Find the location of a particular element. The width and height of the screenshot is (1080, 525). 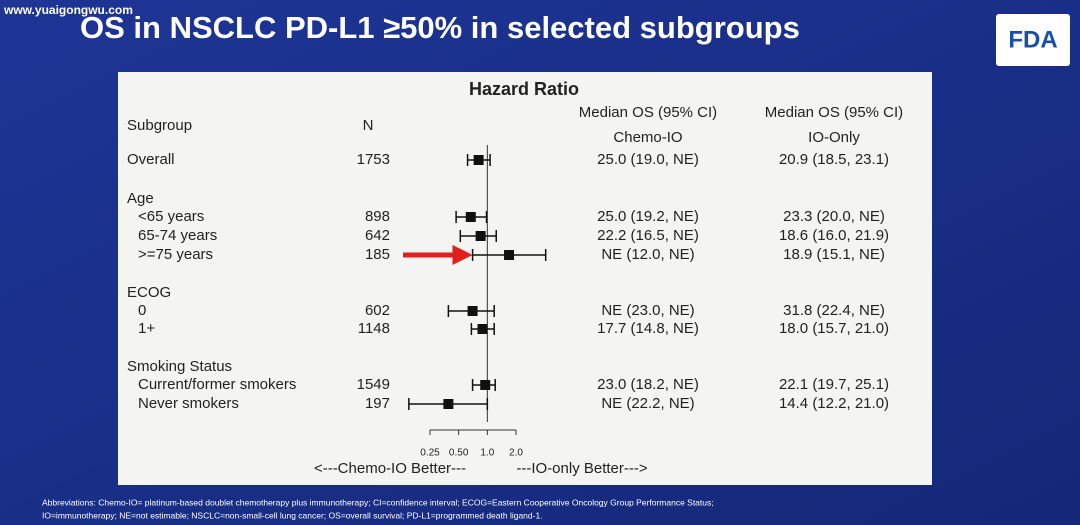

n-value: 1549 is located at coordinates (373, 384).